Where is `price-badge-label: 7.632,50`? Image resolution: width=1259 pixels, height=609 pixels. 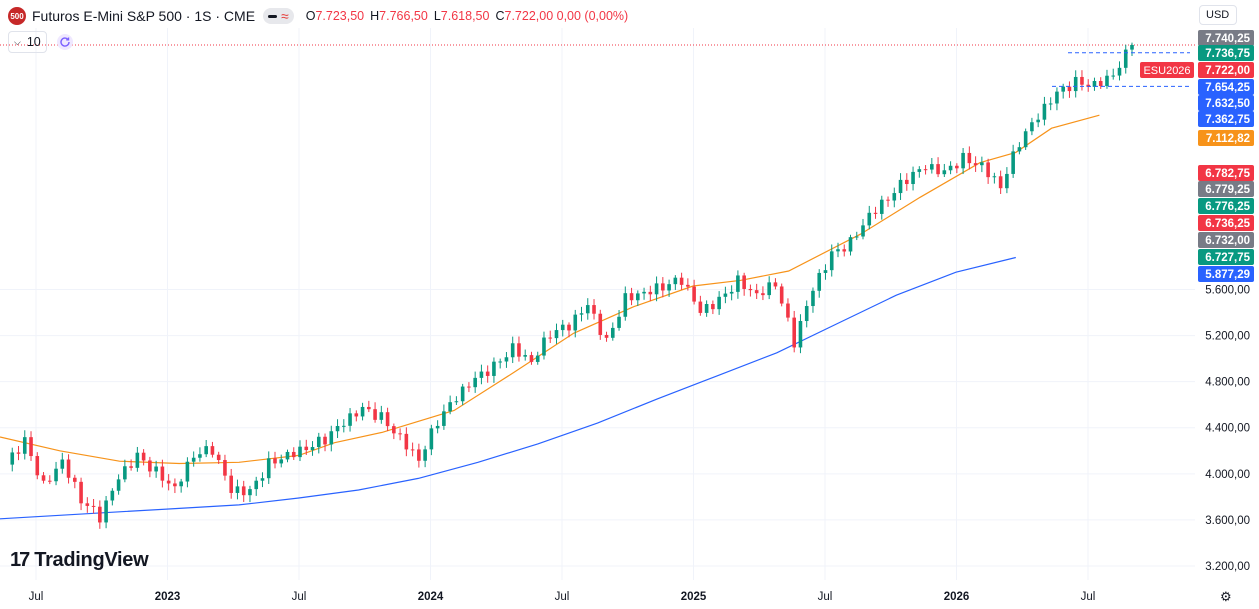
price-badge-label: 7.632,50 is located at coordinates (1227, 104).